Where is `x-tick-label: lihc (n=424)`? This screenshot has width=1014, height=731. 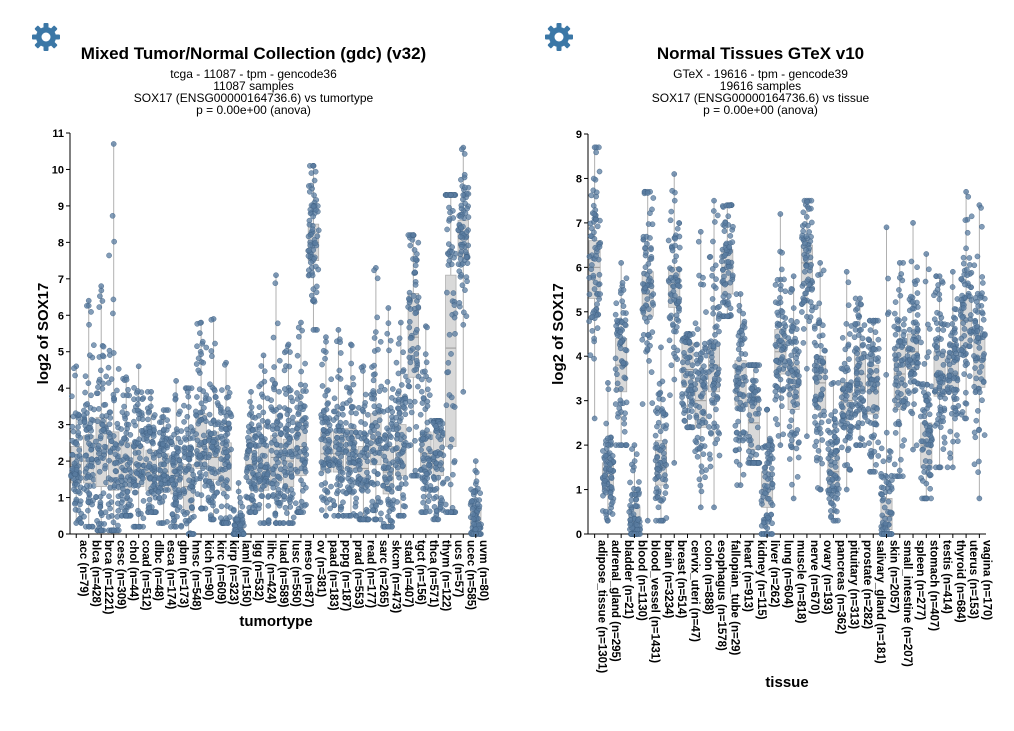 x-tick-label: lihc (n=424) is located at coordinates (271, 572).